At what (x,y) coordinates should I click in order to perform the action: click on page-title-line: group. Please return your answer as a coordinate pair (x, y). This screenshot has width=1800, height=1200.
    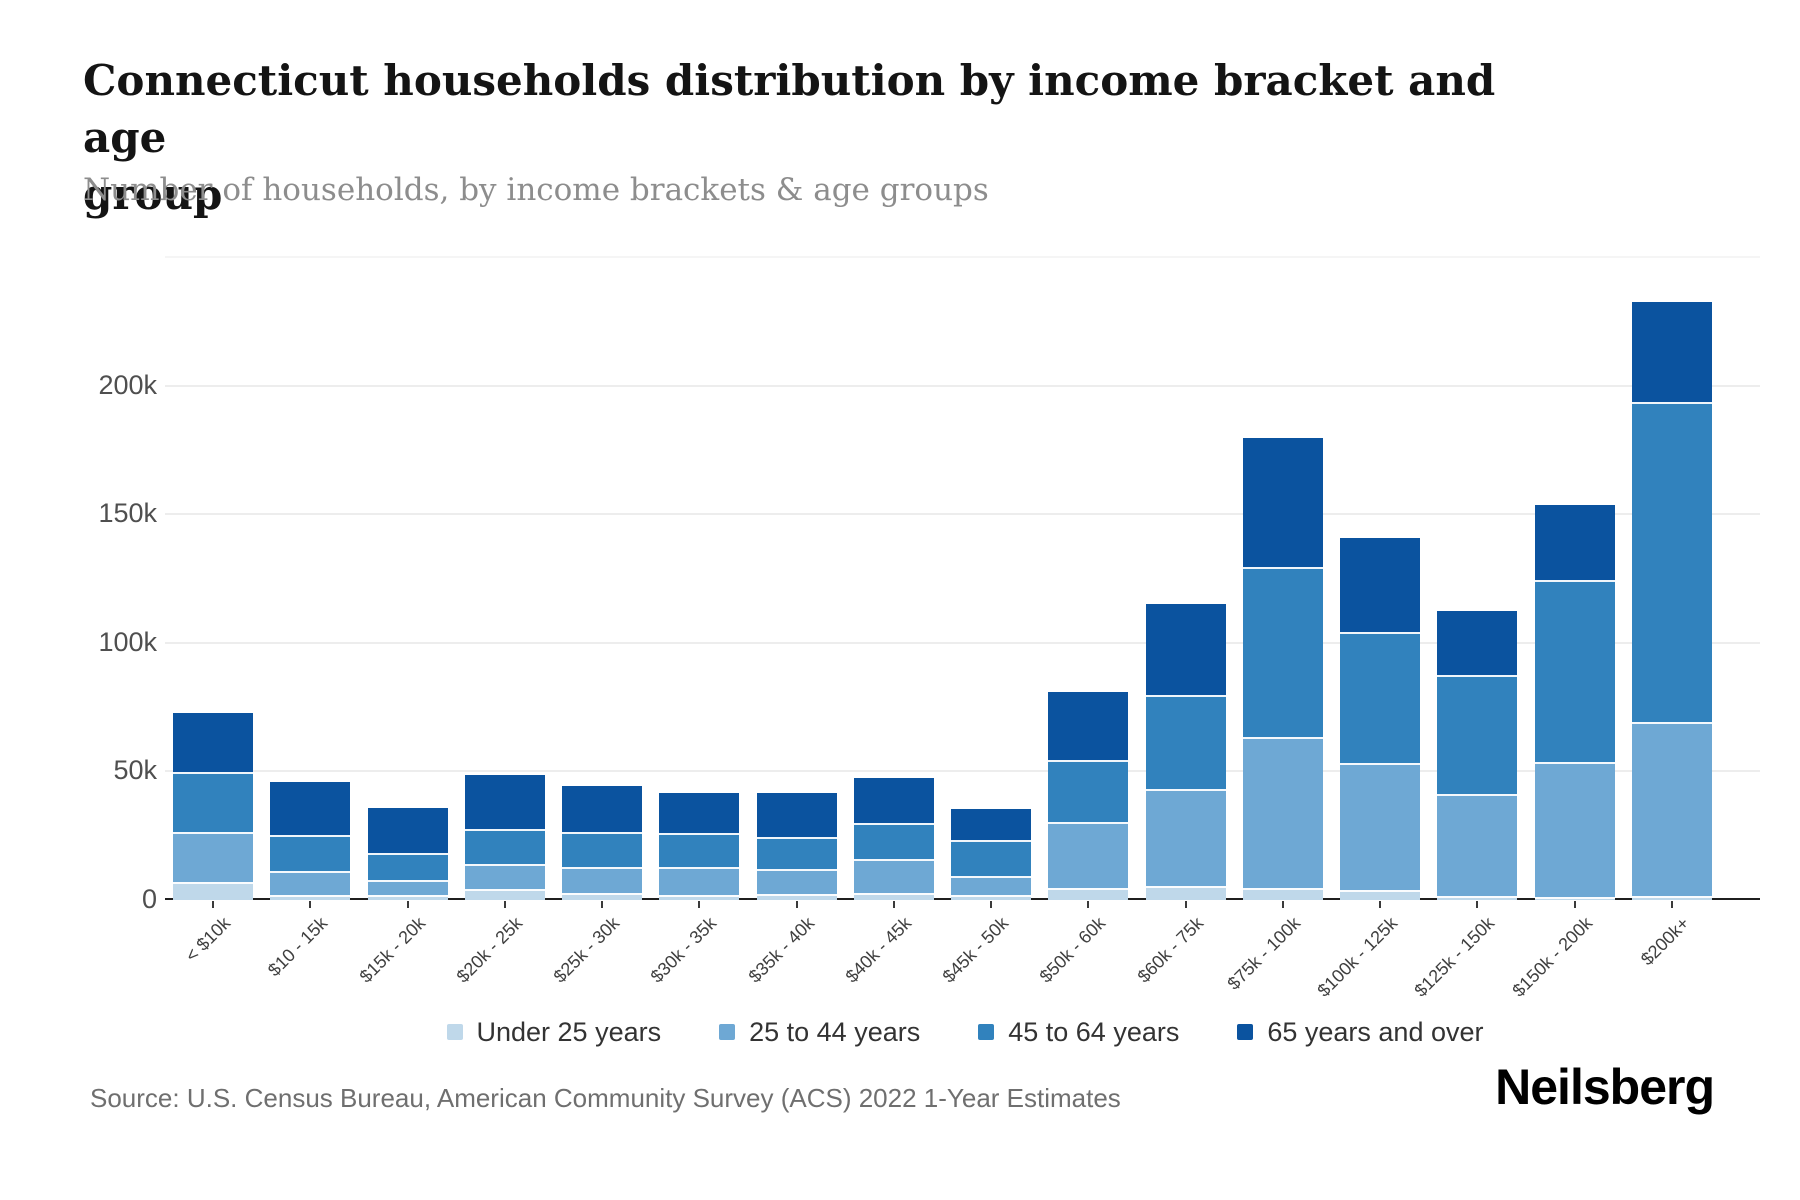
    Looking at the image, I should click on (153, 194).